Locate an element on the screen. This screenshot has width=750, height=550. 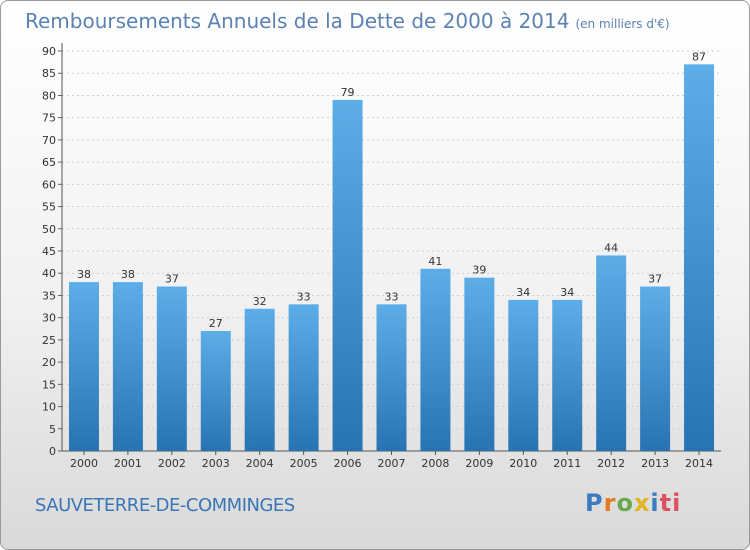
y-tick-label: 40 is located at coordinates (49, 273).